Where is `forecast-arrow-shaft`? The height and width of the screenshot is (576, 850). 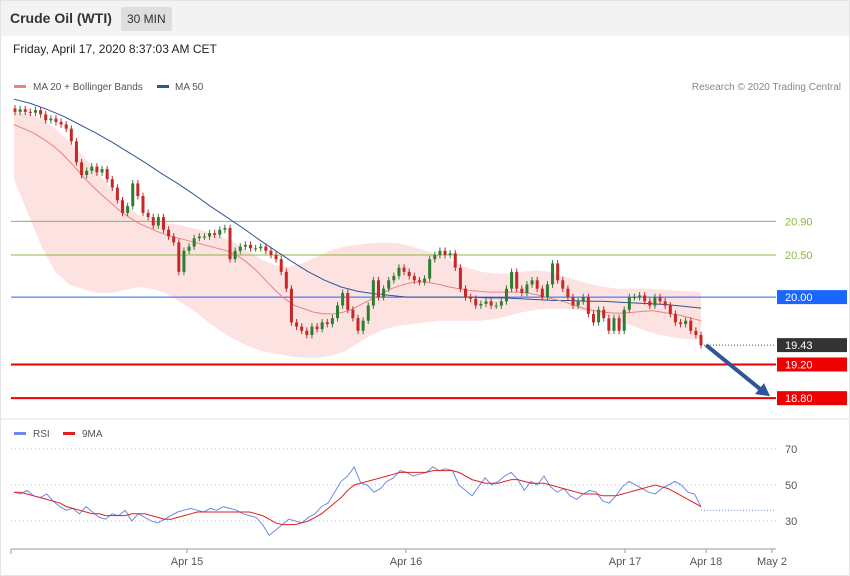
forecast-arrow-shaft is located at coordinates (735, 368).